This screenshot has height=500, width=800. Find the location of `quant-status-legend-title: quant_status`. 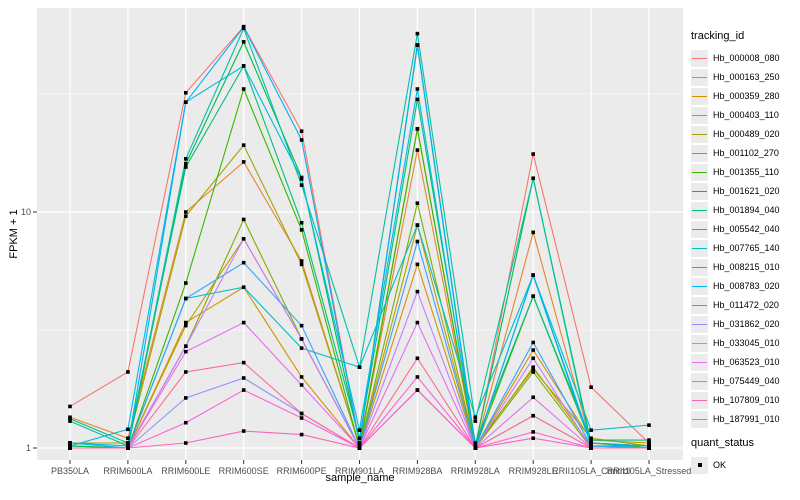

quant-status-legend-title: quant_status is located at coordinates (722, 443).